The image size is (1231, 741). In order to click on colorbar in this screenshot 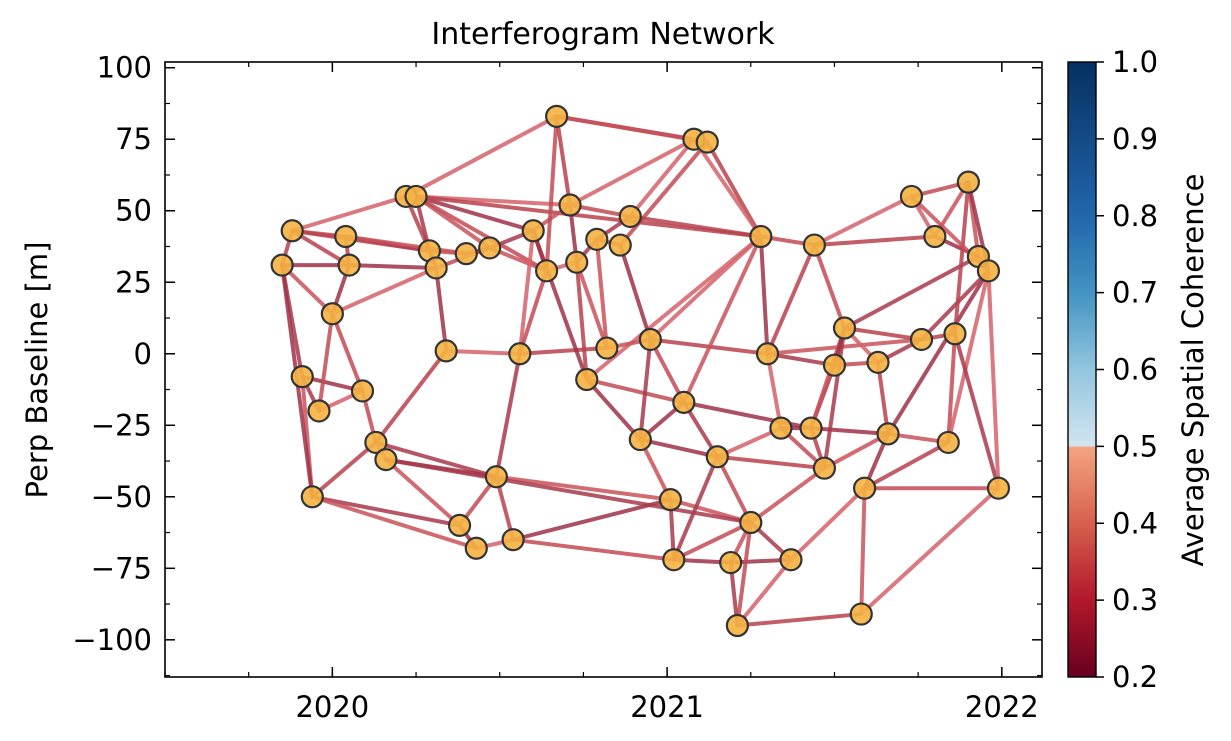, I will do `click(1082, 369)`.